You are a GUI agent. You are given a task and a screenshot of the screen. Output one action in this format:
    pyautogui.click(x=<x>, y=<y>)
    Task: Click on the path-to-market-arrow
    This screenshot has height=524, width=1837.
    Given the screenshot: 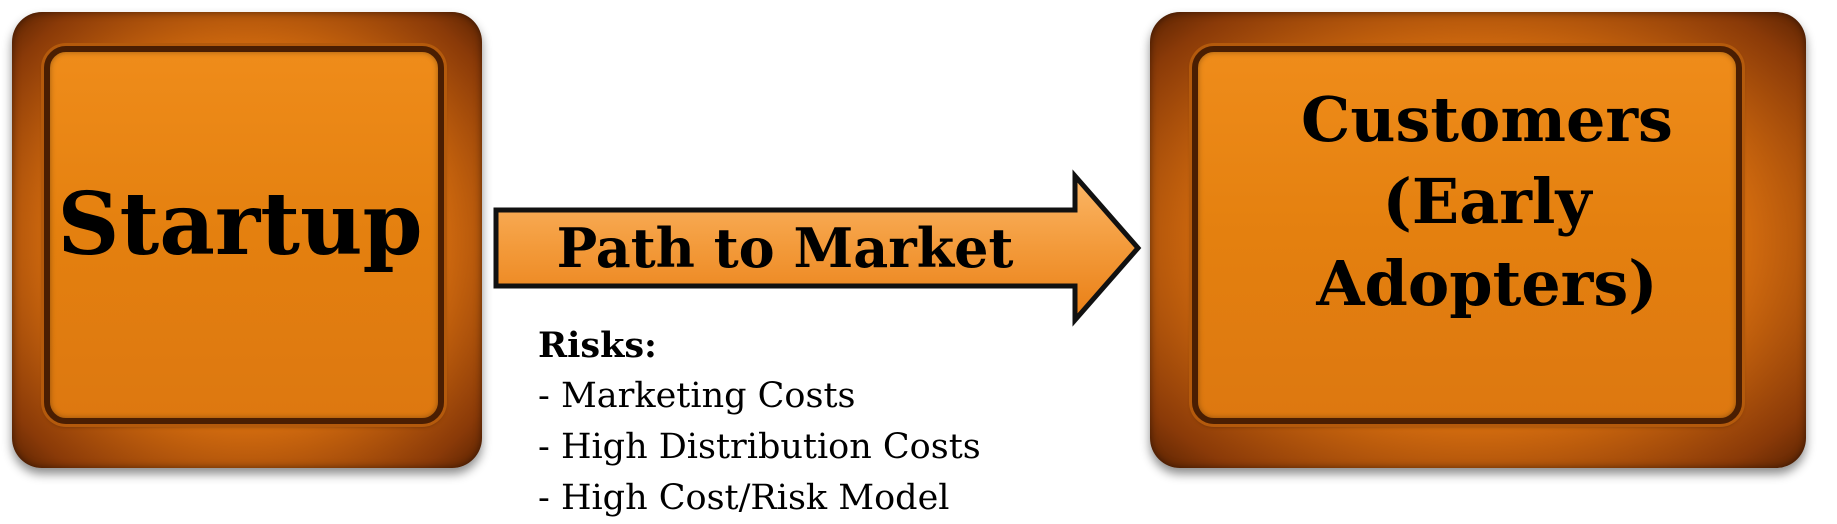 What is the action you would take?
    pyautogui.click(x=817, y=248)
    